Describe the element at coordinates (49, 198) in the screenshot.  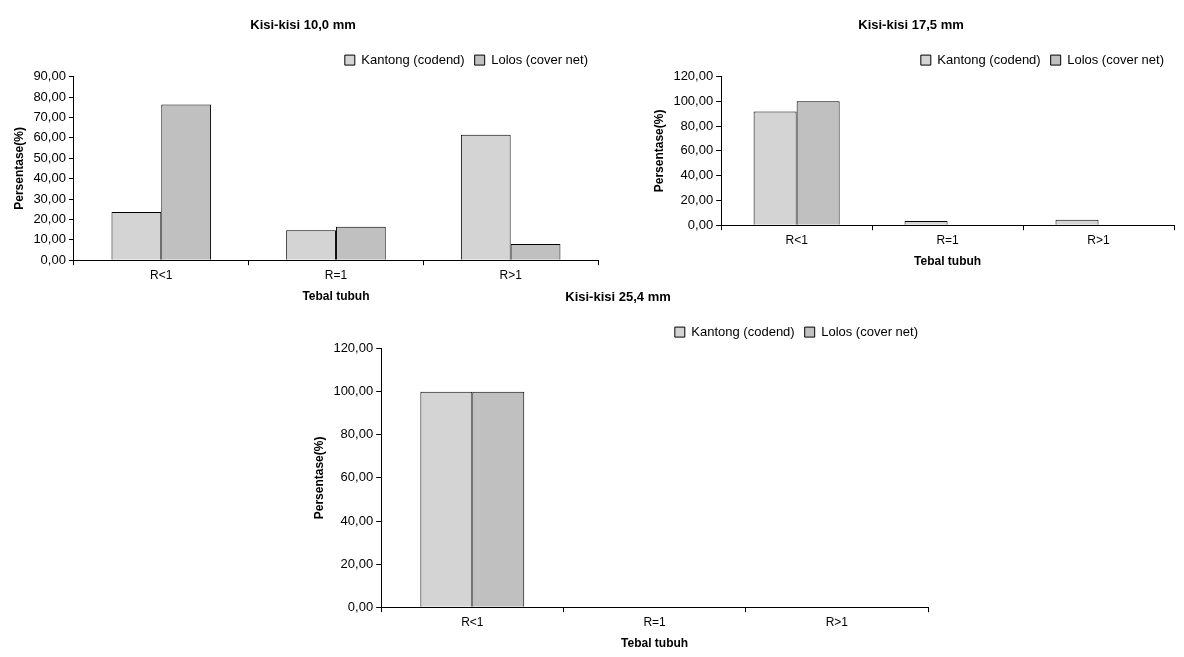
I see `y-tick-label: 30,00` at that location.